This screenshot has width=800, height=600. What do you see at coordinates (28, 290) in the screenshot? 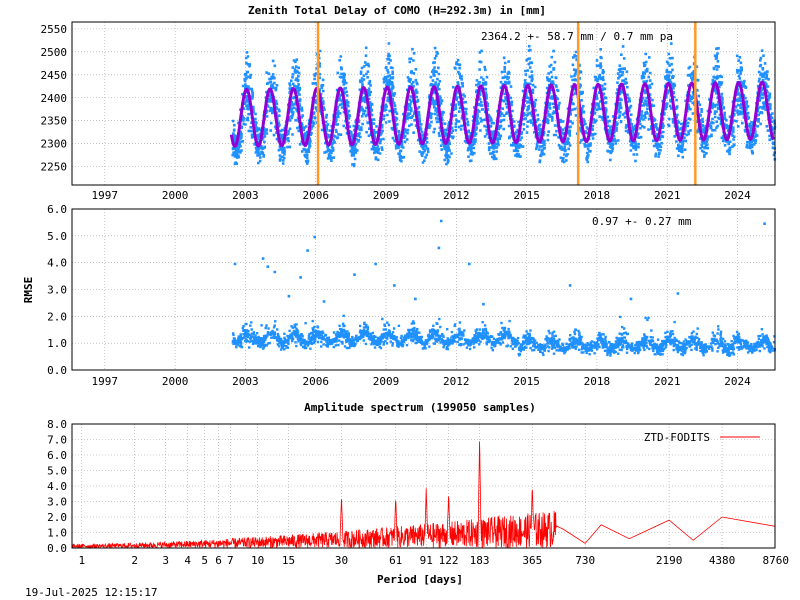
I see `rmse-axis-label: RMSE` at bounding box center [28, 290].